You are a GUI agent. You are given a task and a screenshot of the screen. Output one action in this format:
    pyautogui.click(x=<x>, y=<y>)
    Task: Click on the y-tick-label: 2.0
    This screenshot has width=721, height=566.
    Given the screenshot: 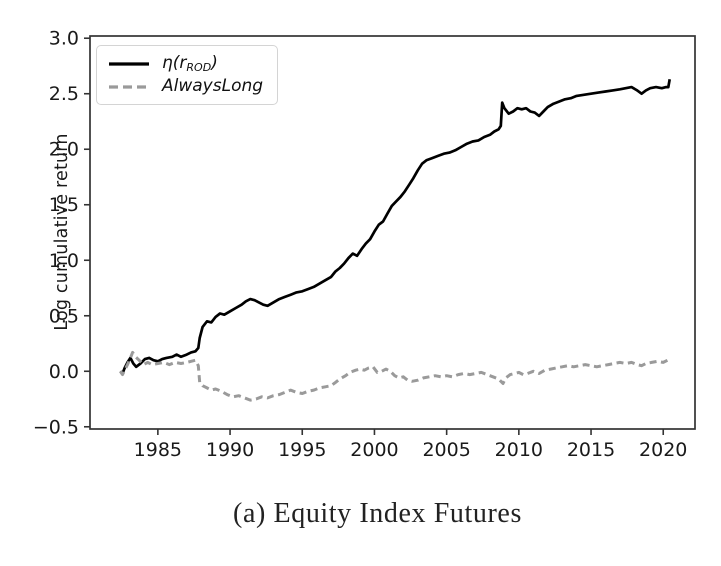 What is the action you would take?
    pyautogui.click(x=64, y=150)
    